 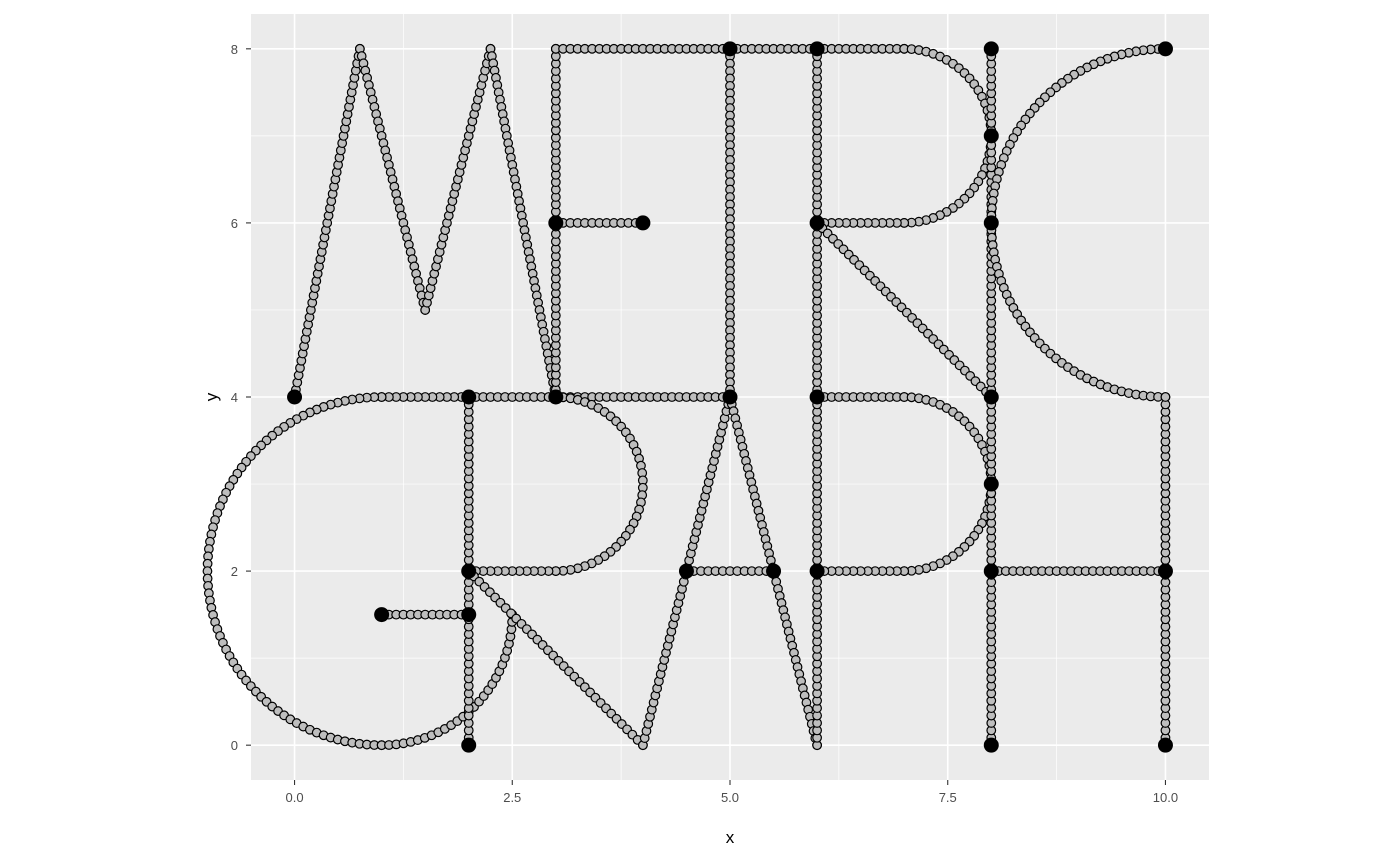 What do you see at coordinates (234, 745) in the screenshot?
I see `y-tick-label: 0` at bounding box center [234, 745].